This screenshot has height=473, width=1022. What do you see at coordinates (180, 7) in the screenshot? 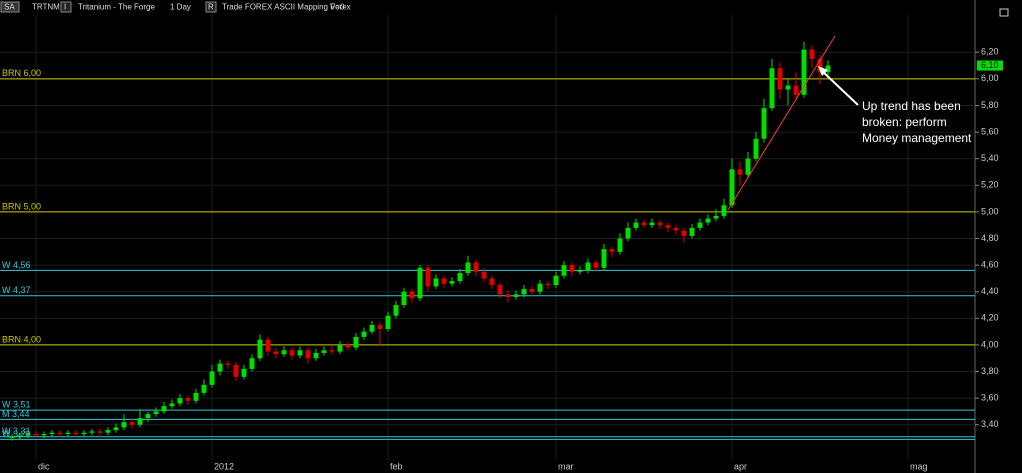
I see `interval: 1 Day` at bounding box center [180, 7].